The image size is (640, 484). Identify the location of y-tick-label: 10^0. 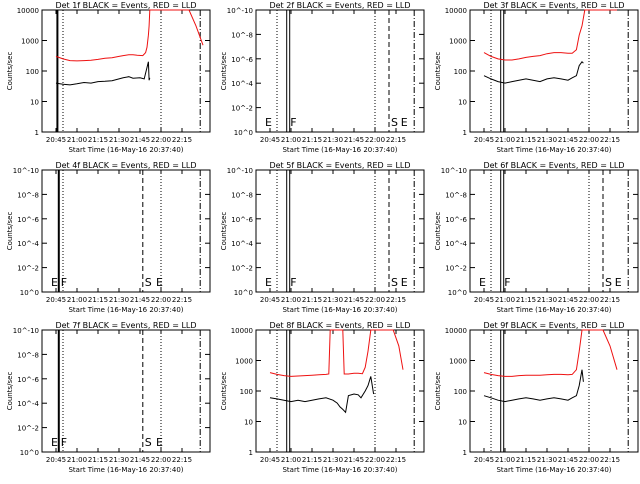
(29, 453).